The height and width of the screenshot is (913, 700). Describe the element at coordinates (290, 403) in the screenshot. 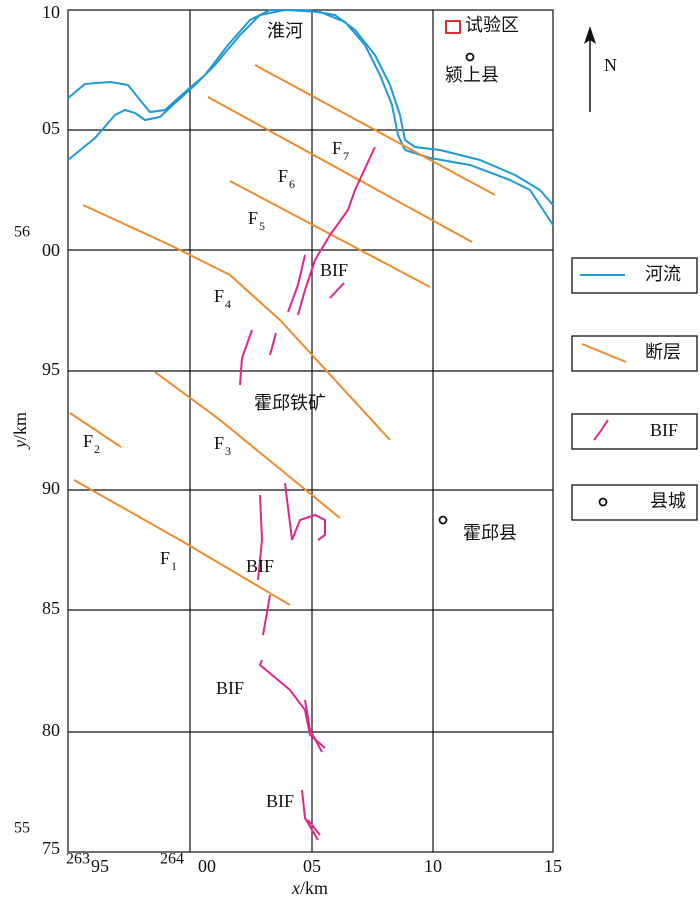

I see `mine-label: 霍邱铁矿` at that location.